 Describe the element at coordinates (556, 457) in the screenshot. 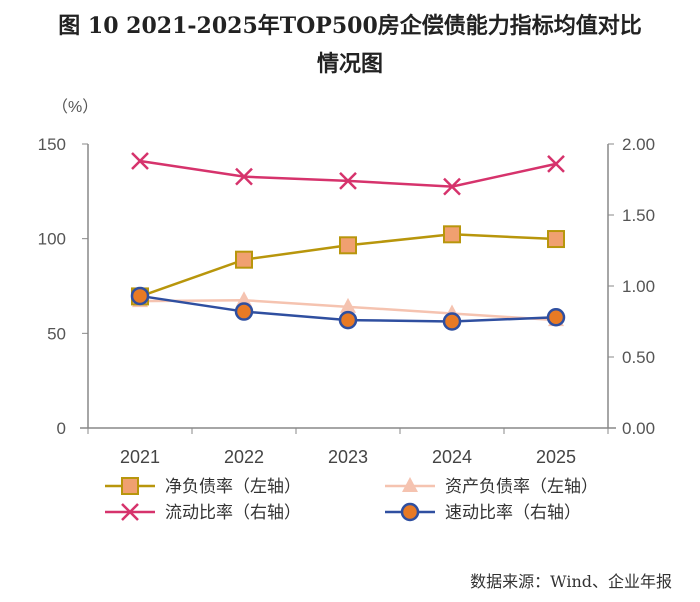

I see `x-tick-label: 2025` at that location.